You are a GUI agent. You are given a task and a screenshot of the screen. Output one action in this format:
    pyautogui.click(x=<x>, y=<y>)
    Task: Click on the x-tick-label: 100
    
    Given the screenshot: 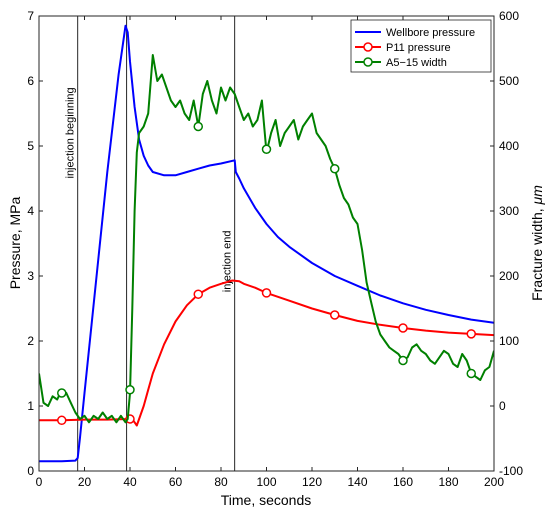 What is the action you would take?
    pyautogui.click(x=266, y=482)
    